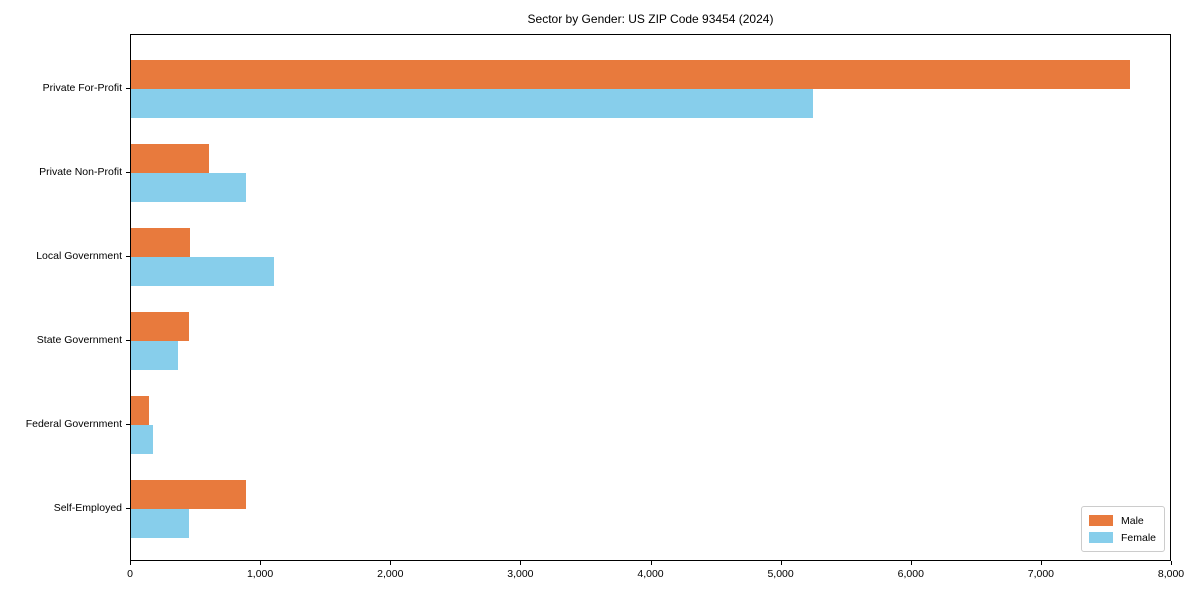  I want to click on x-tick-label: 5,000, so click(780, 574).